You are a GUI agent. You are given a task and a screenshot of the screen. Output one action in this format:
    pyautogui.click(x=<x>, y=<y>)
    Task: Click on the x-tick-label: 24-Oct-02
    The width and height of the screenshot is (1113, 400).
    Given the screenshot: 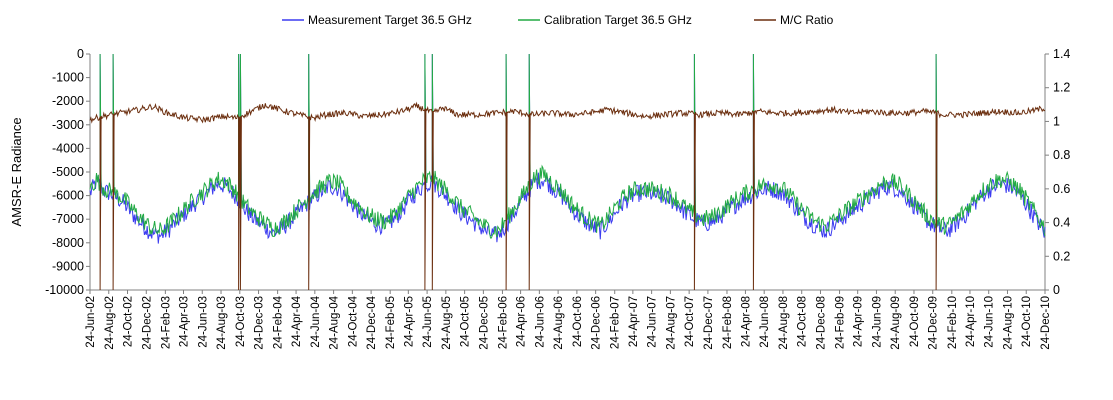 What is the action you would take?
    pyautogui.click(x=129, y=321)
    